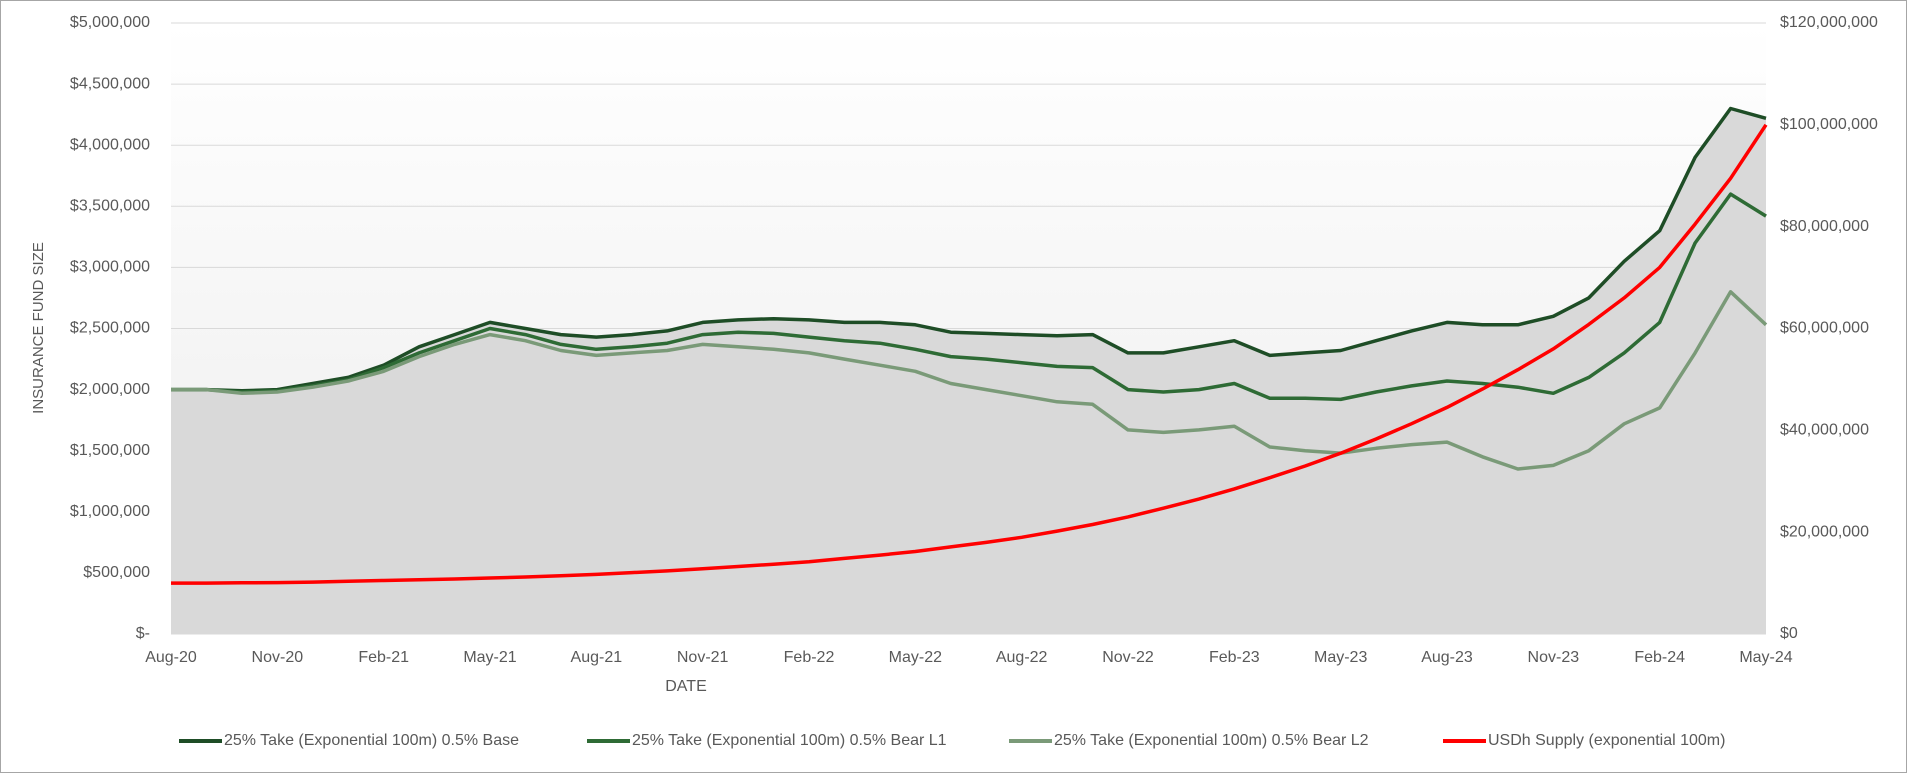 The image size is (1907, 773). Describe the element at coordinates (1211, 740) in the screenshot. I see `legend-label: 25% Take (Exponential 100m) 0.5% Bear L2` at that location.